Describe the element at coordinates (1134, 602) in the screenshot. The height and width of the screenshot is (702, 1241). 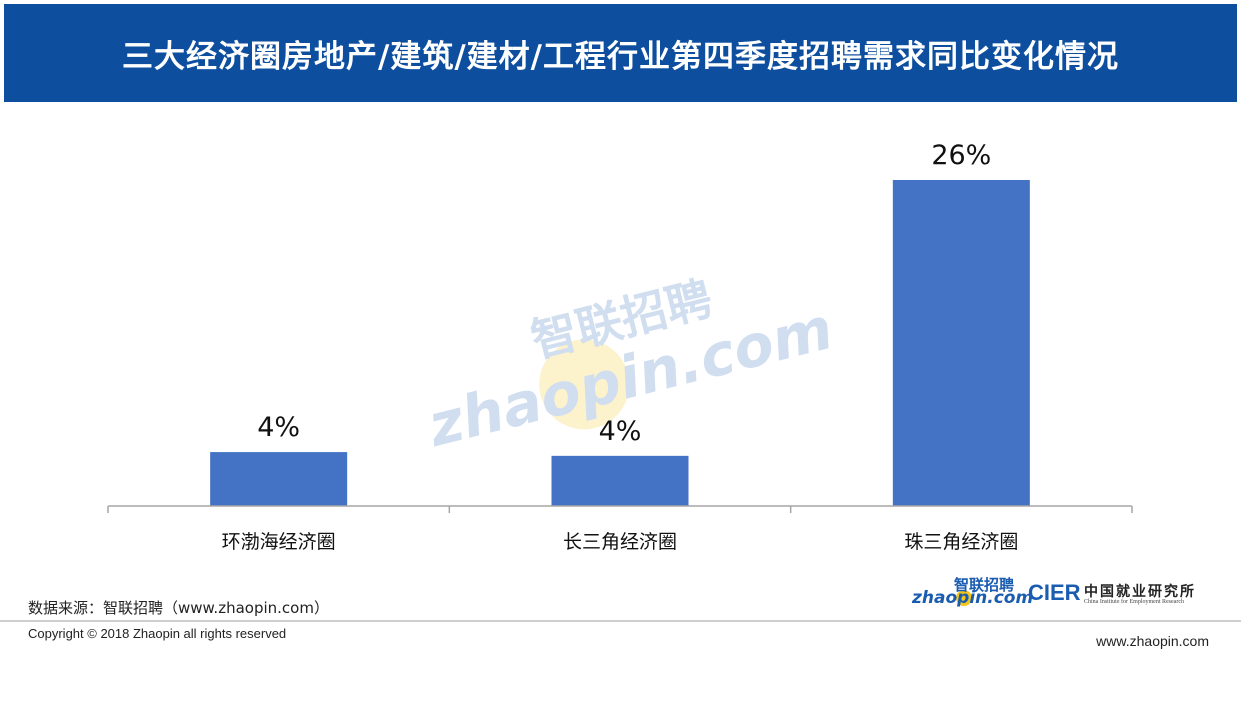
I see `cier-logo-sub: China Institute for Employment Research` at that location.